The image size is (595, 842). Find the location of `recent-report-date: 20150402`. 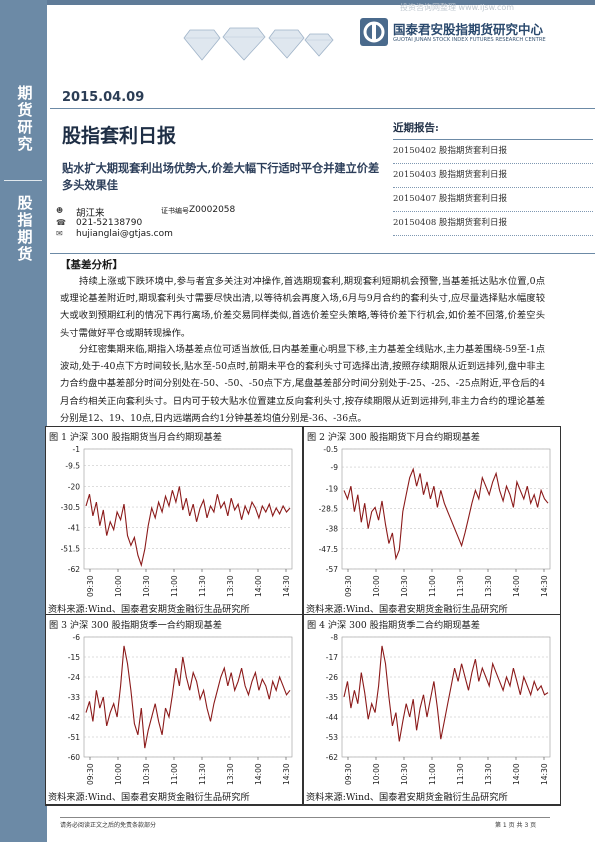

recent-report-date: 20150402 is located at coordinates (415, 151).